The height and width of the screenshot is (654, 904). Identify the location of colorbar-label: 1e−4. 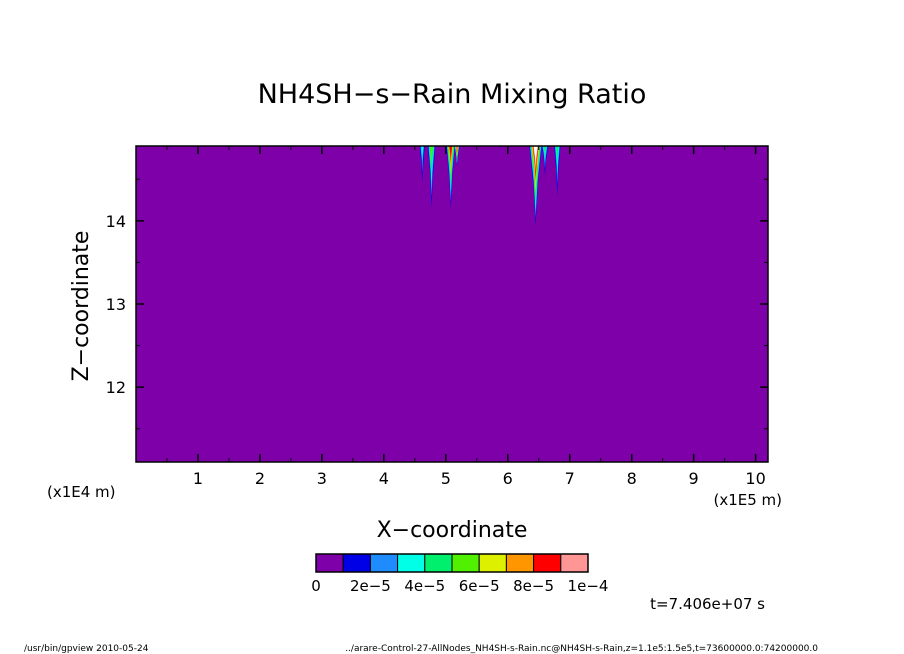
(588, 586).